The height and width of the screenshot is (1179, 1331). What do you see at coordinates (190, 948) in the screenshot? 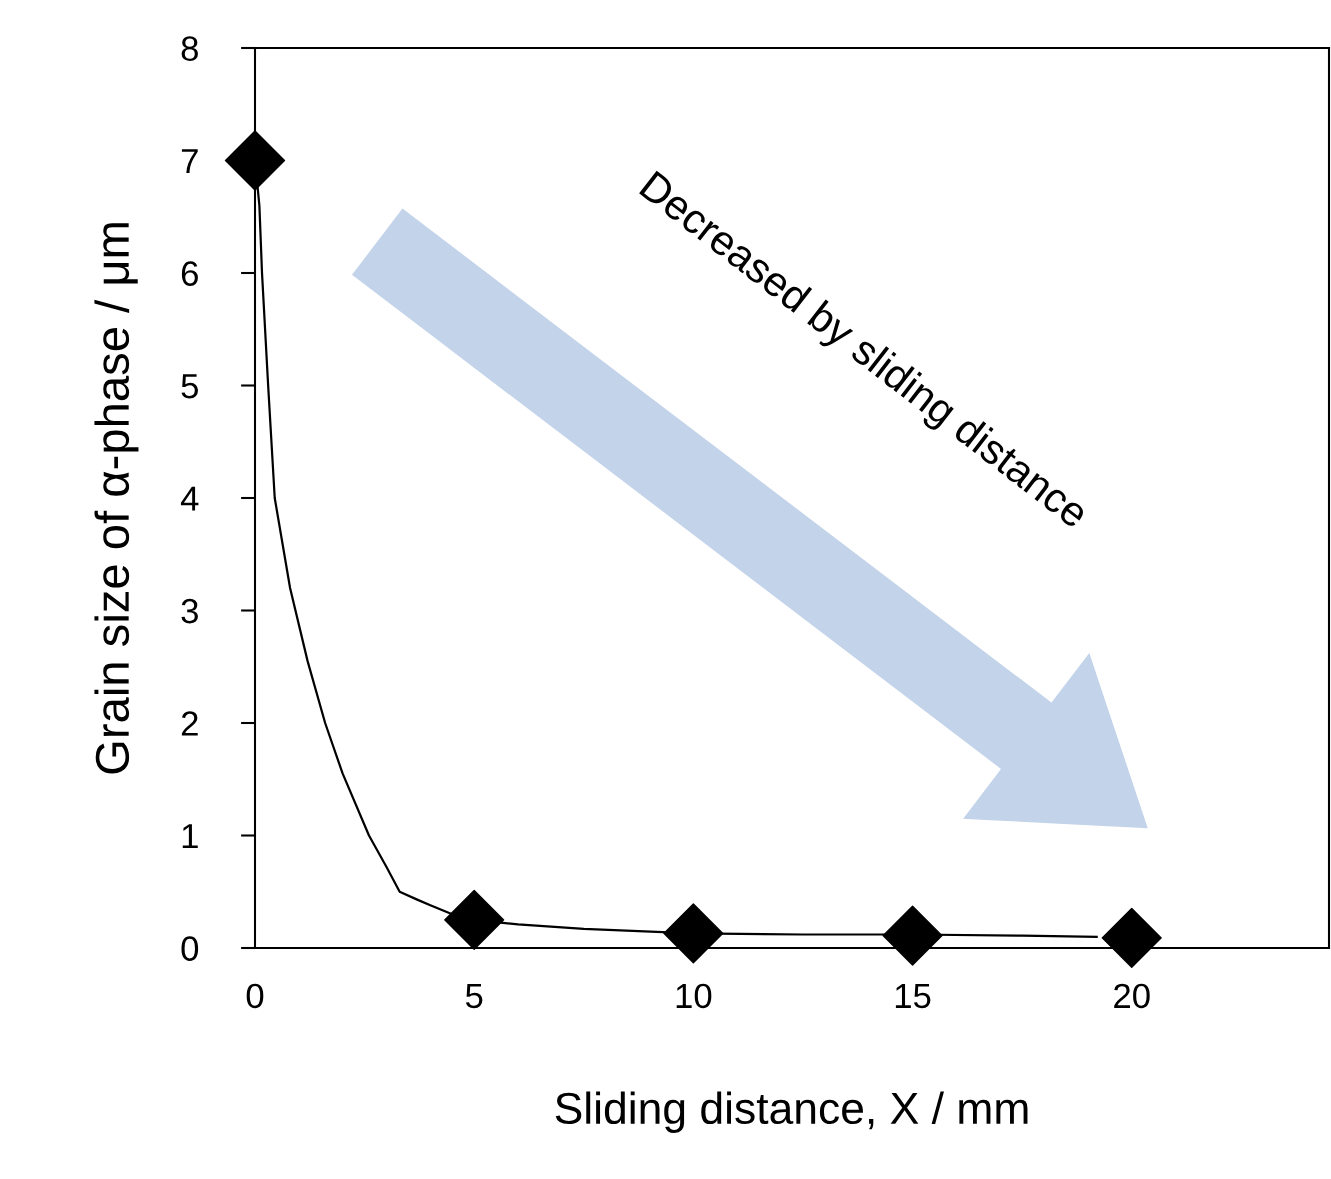
I see `y-tick-label: 0` at bounding box center [190, 948].